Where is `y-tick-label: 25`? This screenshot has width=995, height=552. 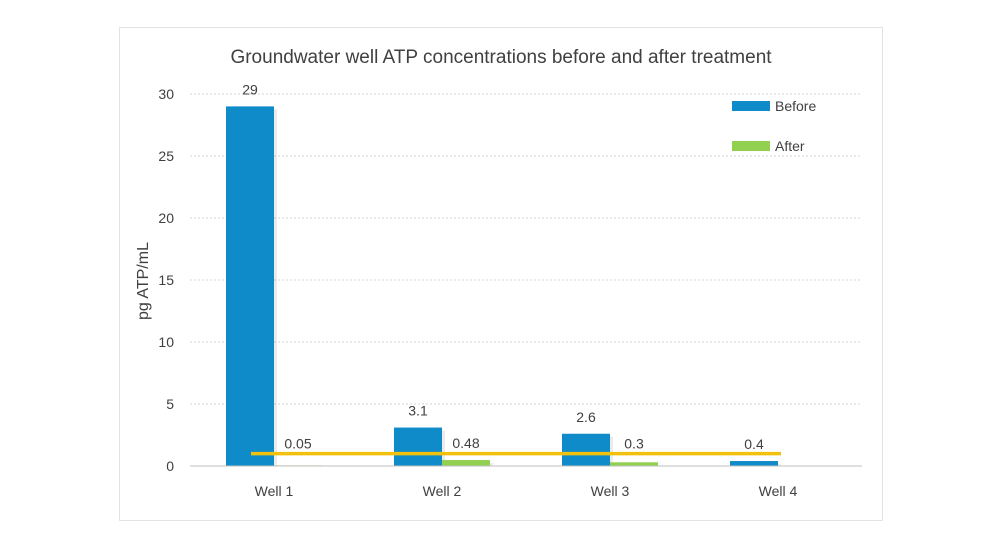 y-tick-label: 25 is located at coordinates (166, 156).